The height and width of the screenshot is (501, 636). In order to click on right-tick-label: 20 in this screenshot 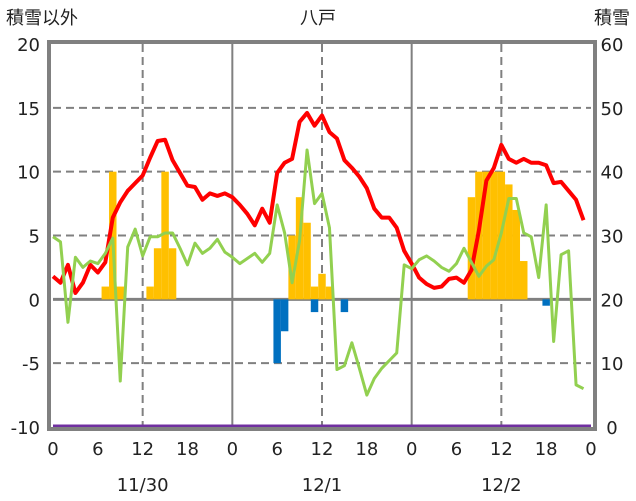, I will do `click(612, 300)`.